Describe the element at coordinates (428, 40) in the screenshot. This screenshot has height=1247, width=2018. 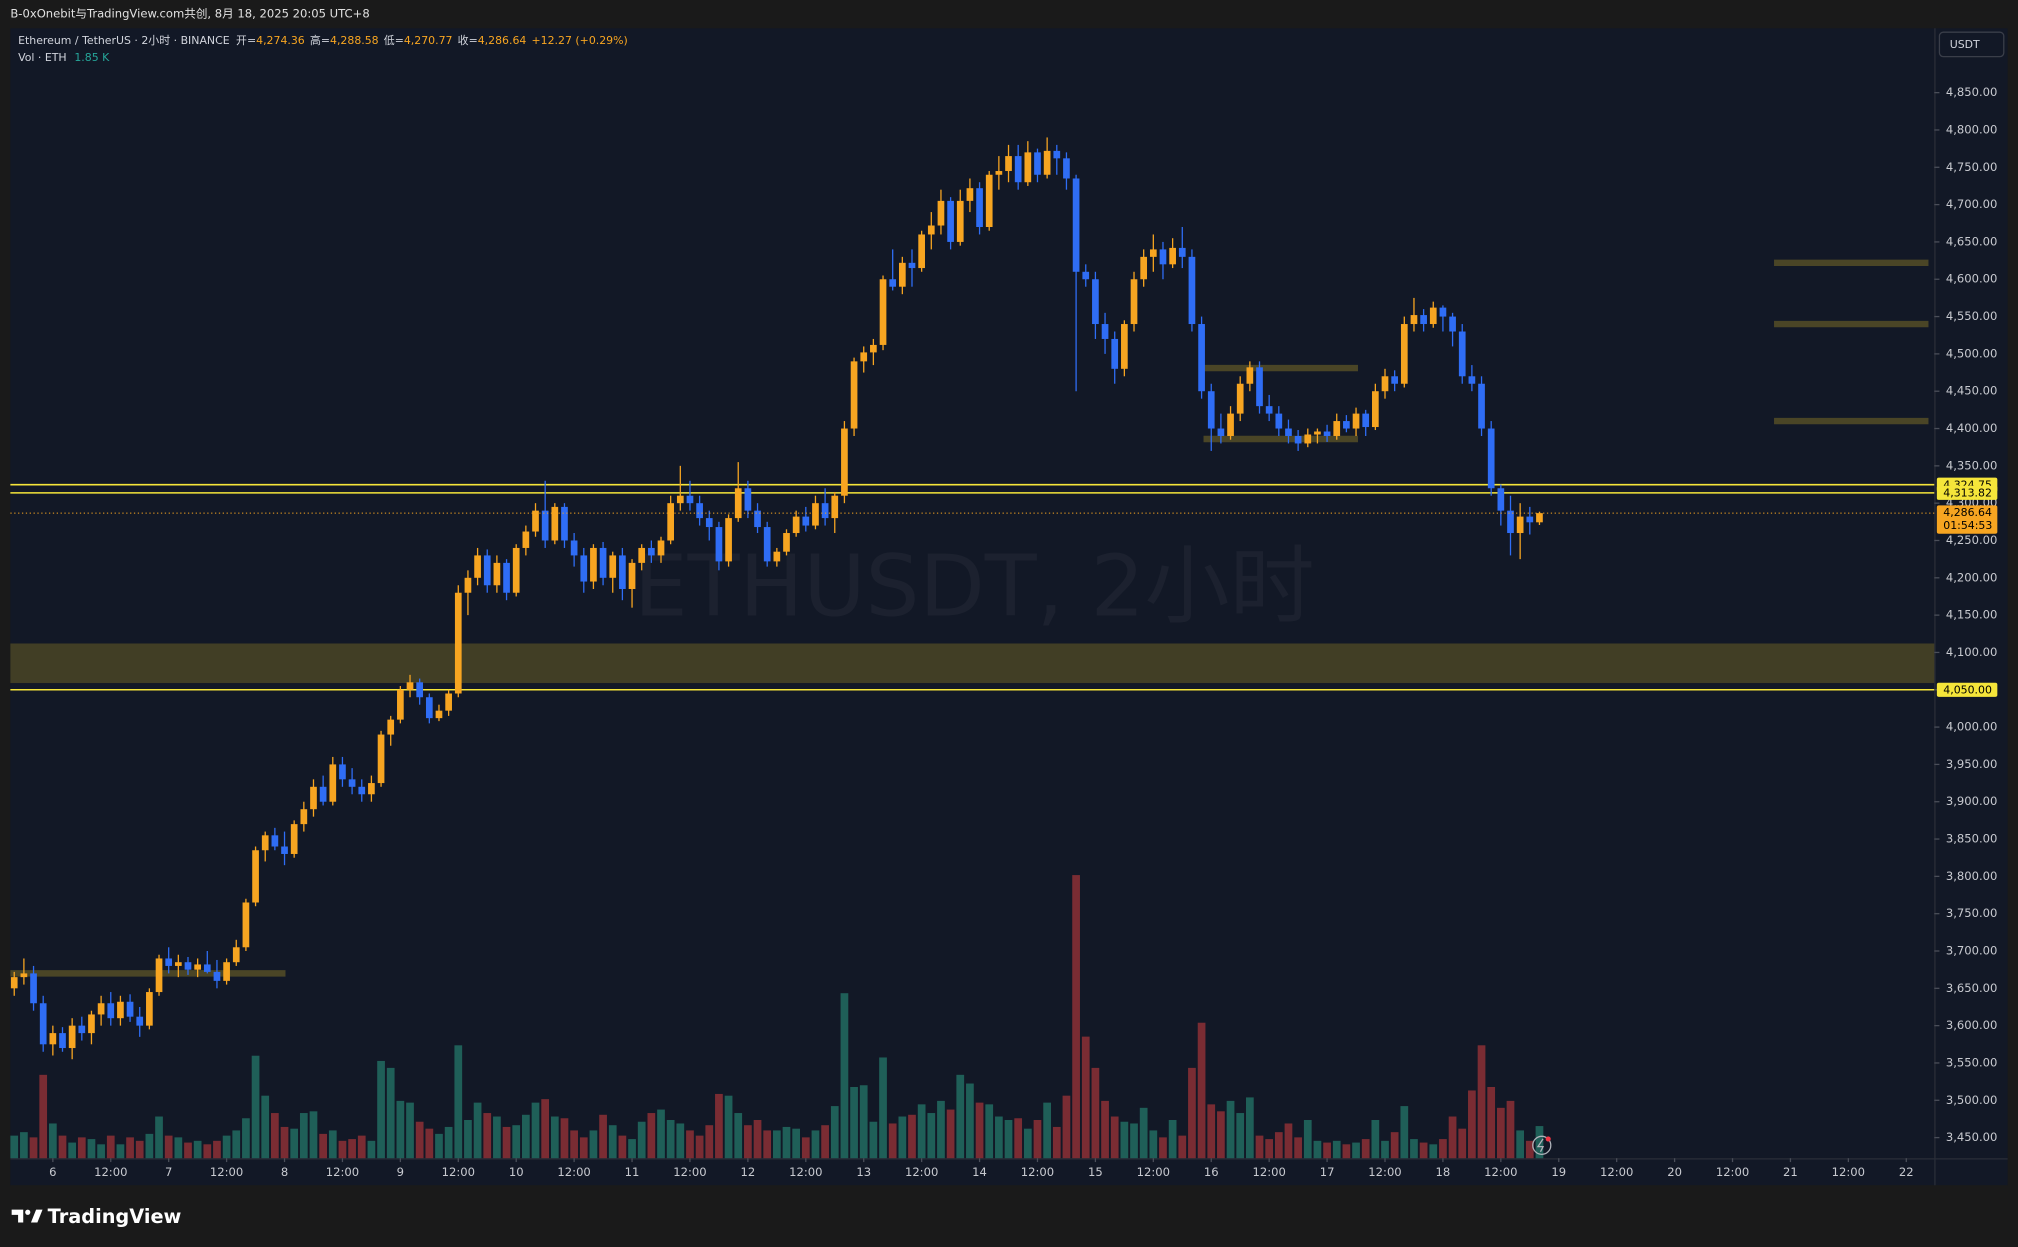
I see `legend-value: 4,270.77` at that location.